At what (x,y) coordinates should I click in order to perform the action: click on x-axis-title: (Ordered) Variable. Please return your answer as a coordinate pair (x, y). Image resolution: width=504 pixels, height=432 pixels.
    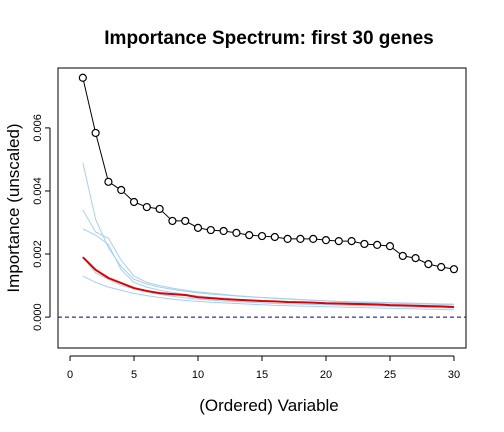
    Looking at the image, I should click on (269, 405).